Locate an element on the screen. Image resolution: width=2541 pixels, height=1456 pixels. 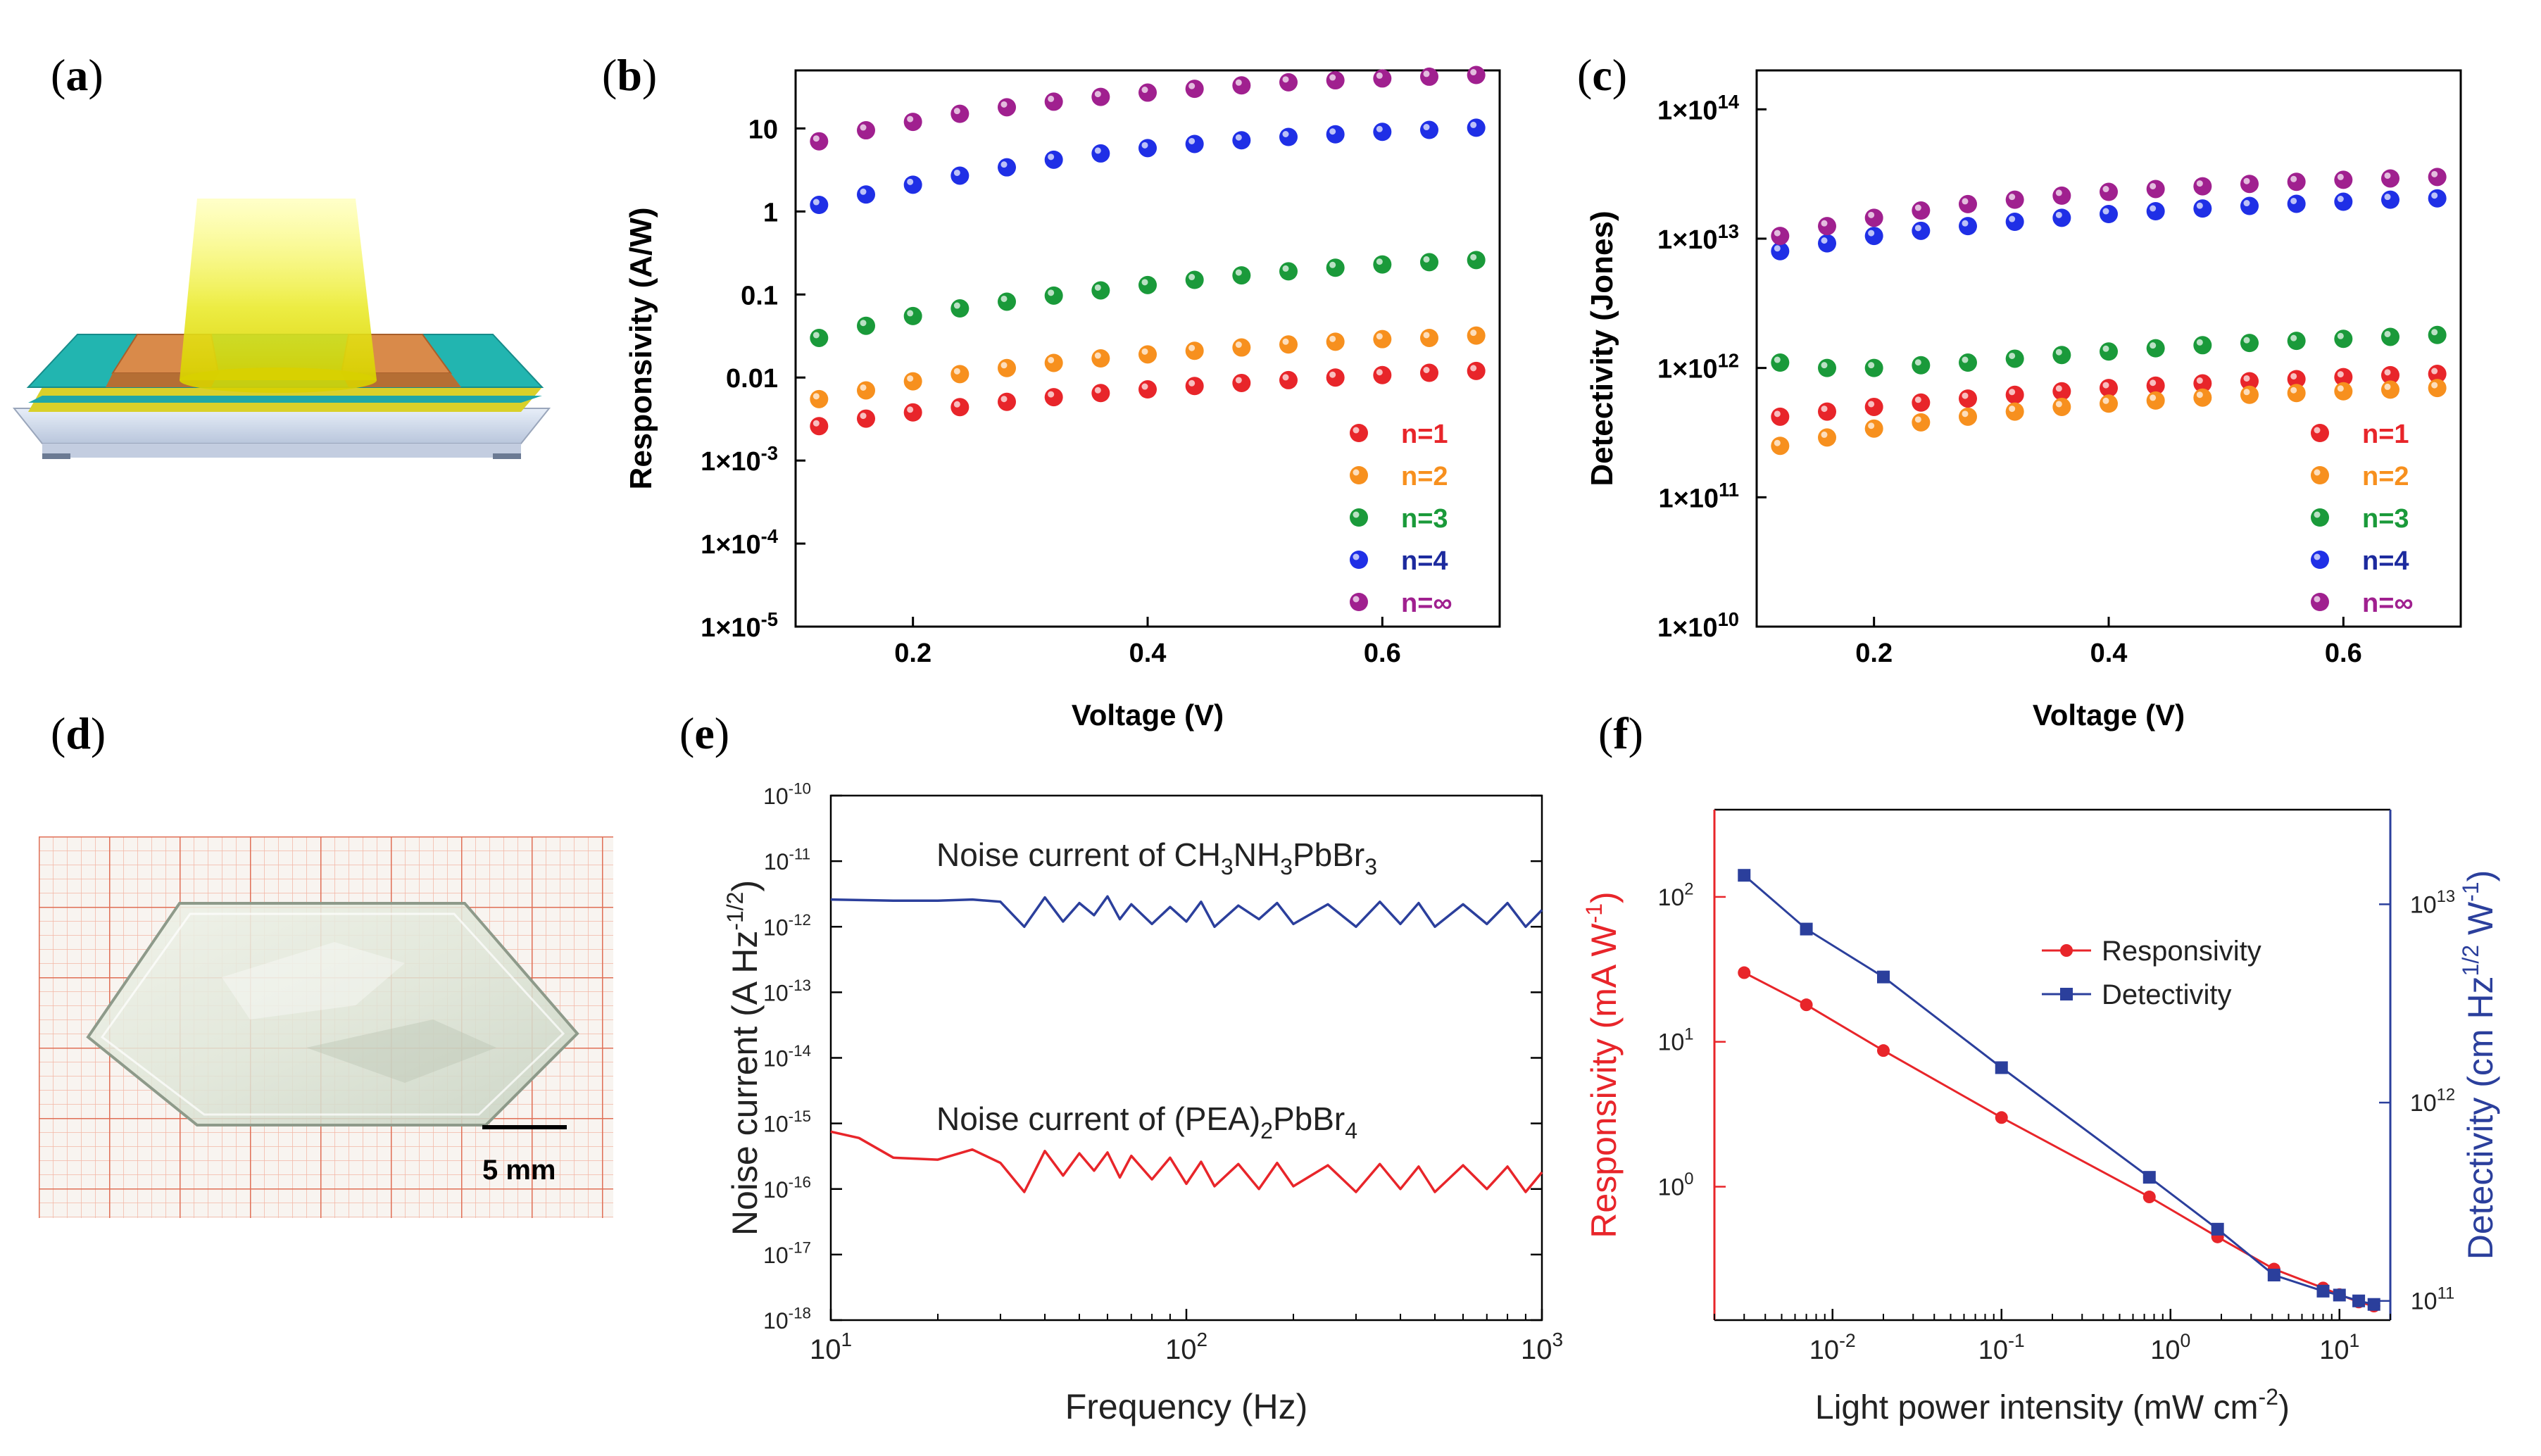
series-n=1 is located at coordinates (2109, 395).